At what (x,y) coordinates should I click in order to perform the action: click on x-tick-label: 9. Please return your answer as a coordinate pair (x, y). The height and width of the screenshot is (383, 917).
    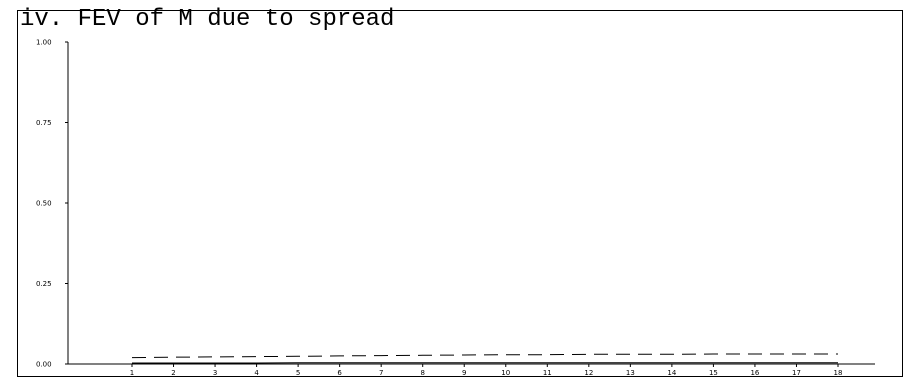
    Looking at the image, I should click on (464, 373).